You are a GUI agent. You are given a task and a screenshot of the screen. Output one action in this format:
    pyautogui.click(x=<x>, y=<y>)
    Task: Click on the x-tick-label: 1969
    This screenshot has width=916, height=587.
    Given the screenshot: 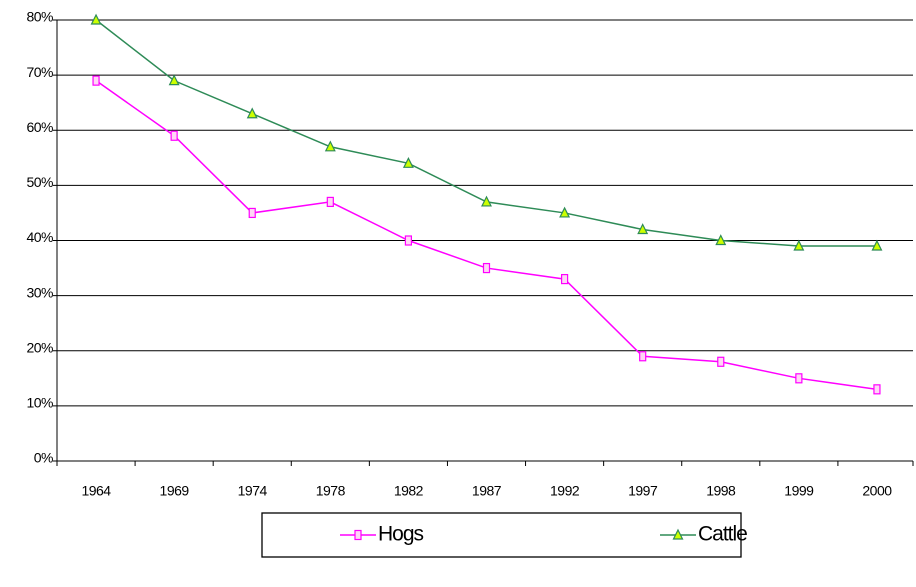 What is the action you would take?
    pyautogui.click(x=175, y=491)
    